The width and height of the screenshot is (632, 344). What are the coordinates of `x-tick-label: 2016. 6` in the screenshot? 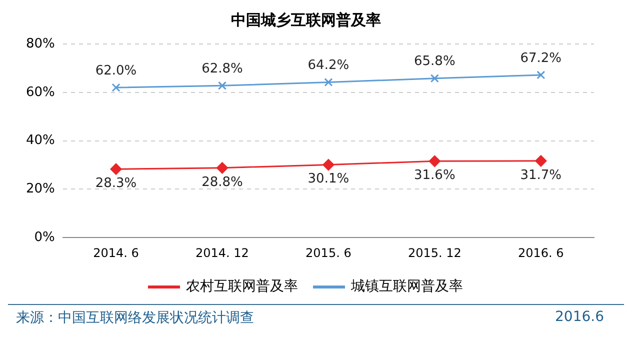 It's located at (541, 253).